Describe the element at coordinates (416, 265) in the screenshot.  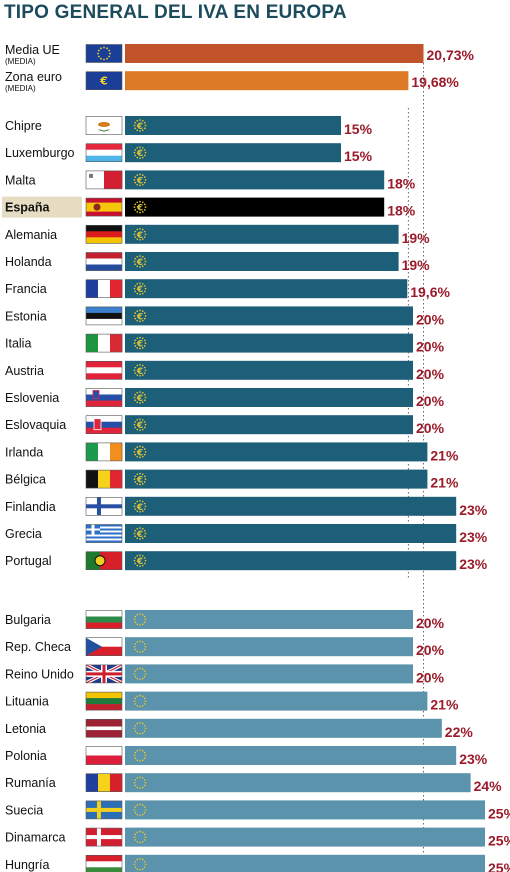
I see `value-label: 19%` at that location.